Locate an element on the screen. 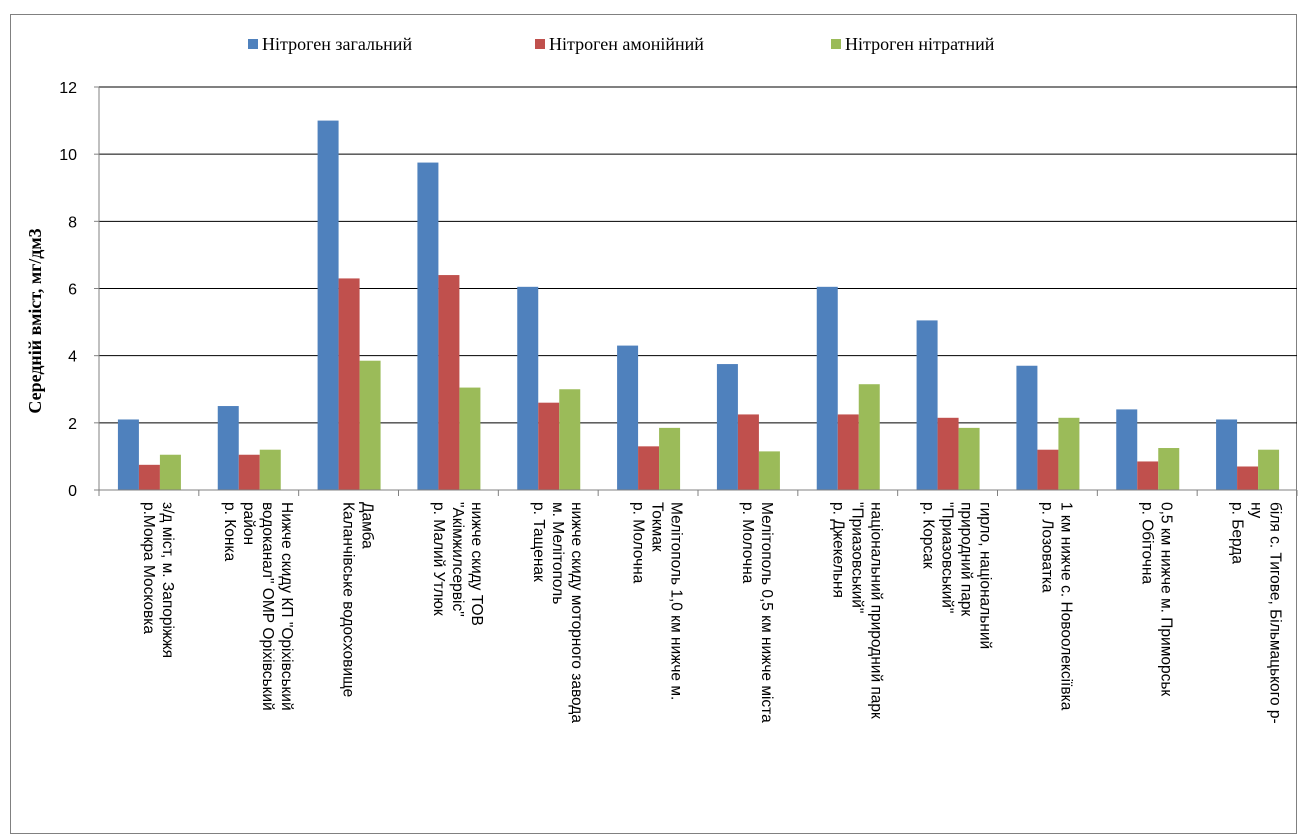  legend-label: Нітроген нітратний is located at coordinates (920, 44).